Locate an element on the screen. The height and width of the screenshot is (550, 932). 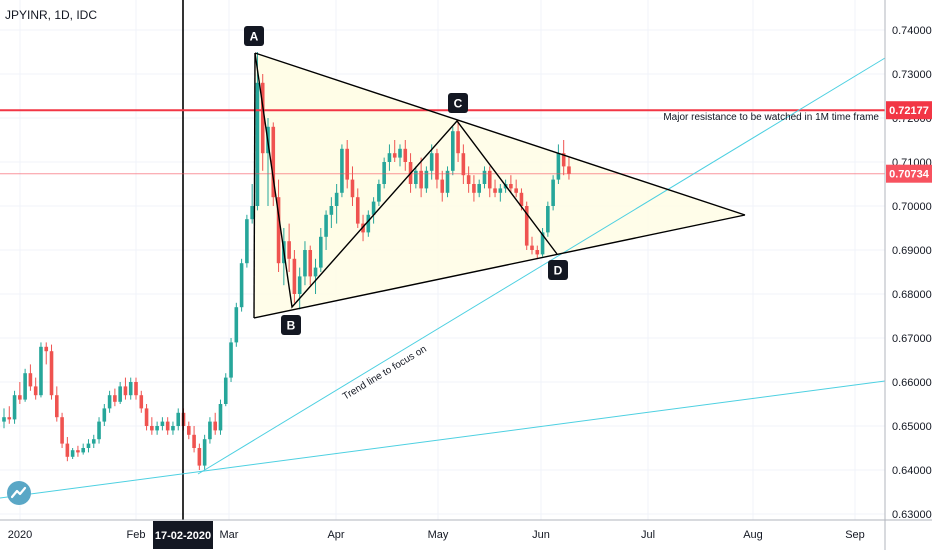
crosshair-date-text: 17-02-2020 is located at coordinates (183, 536).